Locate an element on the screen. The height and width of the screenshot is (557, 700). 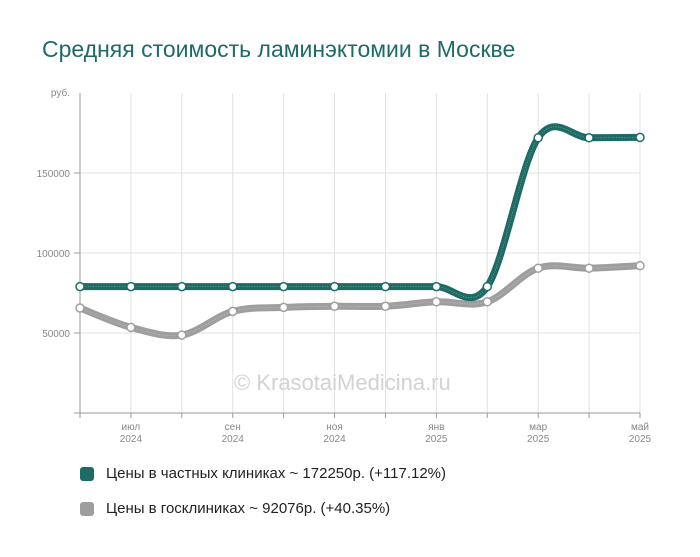
legend-label-public: Цены в госклиниках ~ 92076р. (+40.35%) is located at coordinates (248, 508).